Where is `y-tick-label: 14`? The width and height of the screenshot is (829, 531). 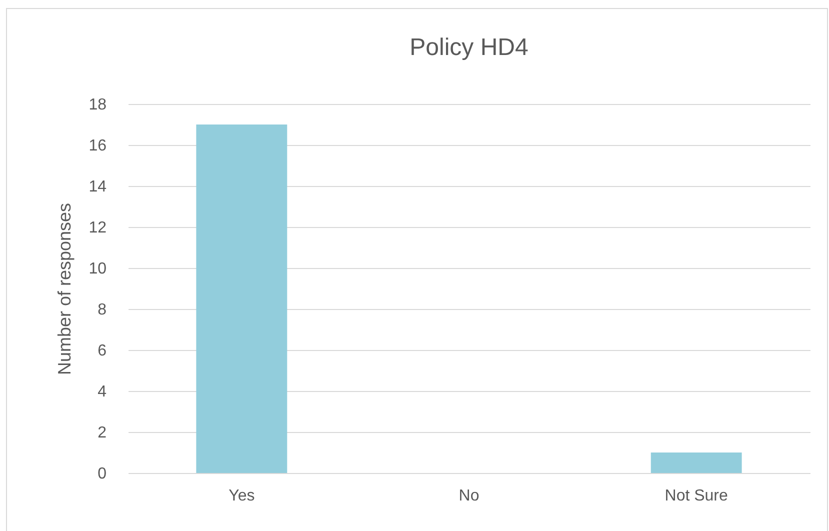
y-tick-label: 14 is located at coordinates (97, 187).